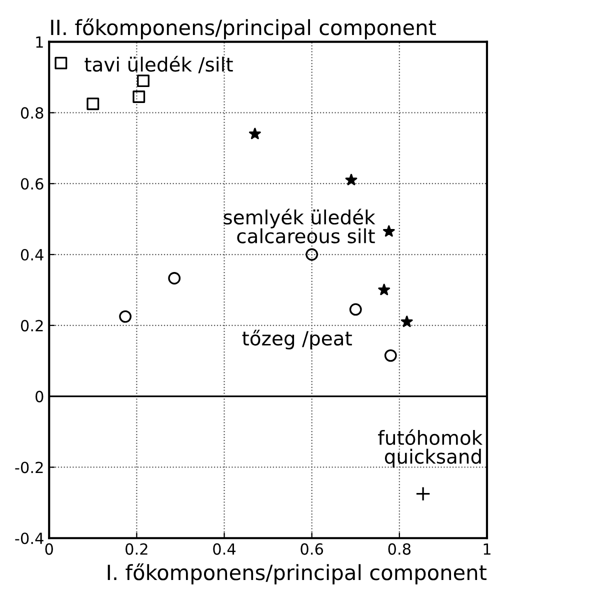  Describe the element at coordinates (137, 549) in the screenshot. I see `x-tick-label: 0.2` at that location.